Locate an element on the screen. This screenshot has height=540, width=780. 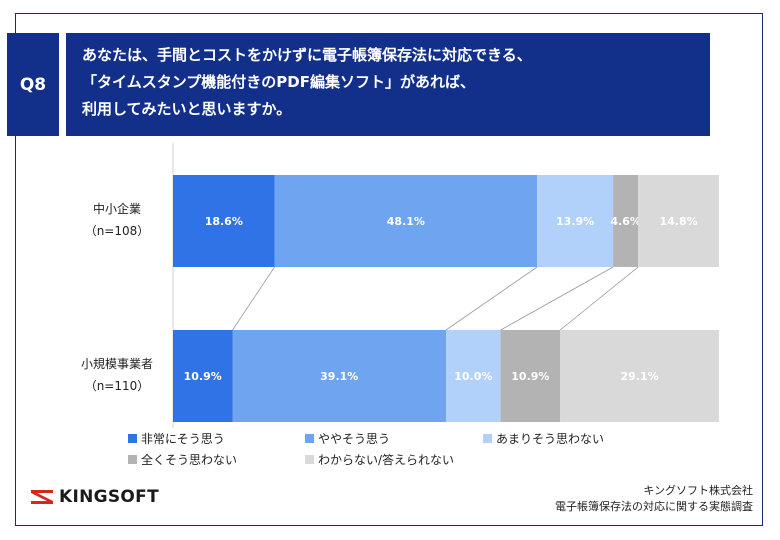
question-badge: Q8 is located at coordinates (33, 84).